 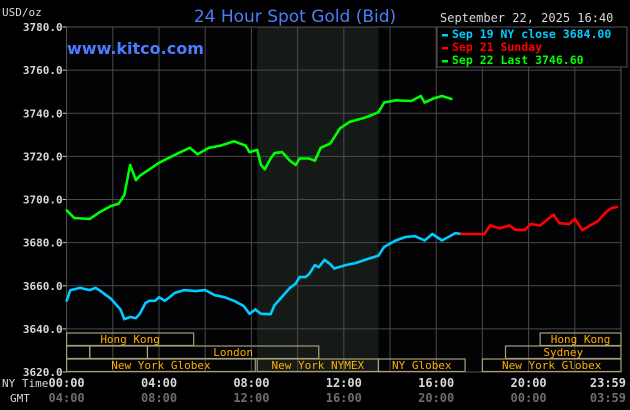 What do you see at coordinates (67, 383) in the screenshot?
I see `x-tick-label-ny: 00:00` at bounding box center [67, 383].